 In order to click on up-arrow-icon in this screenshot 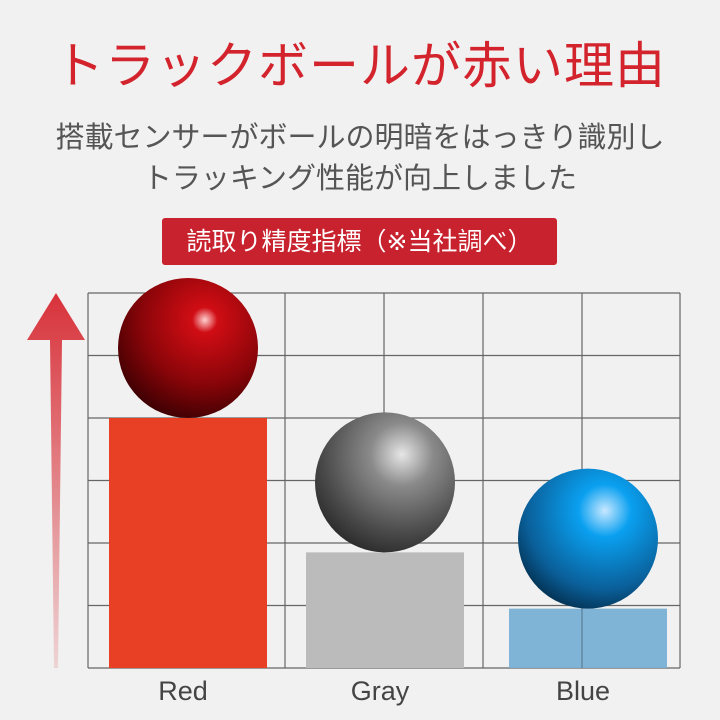, I will do `click(56, 480)`.